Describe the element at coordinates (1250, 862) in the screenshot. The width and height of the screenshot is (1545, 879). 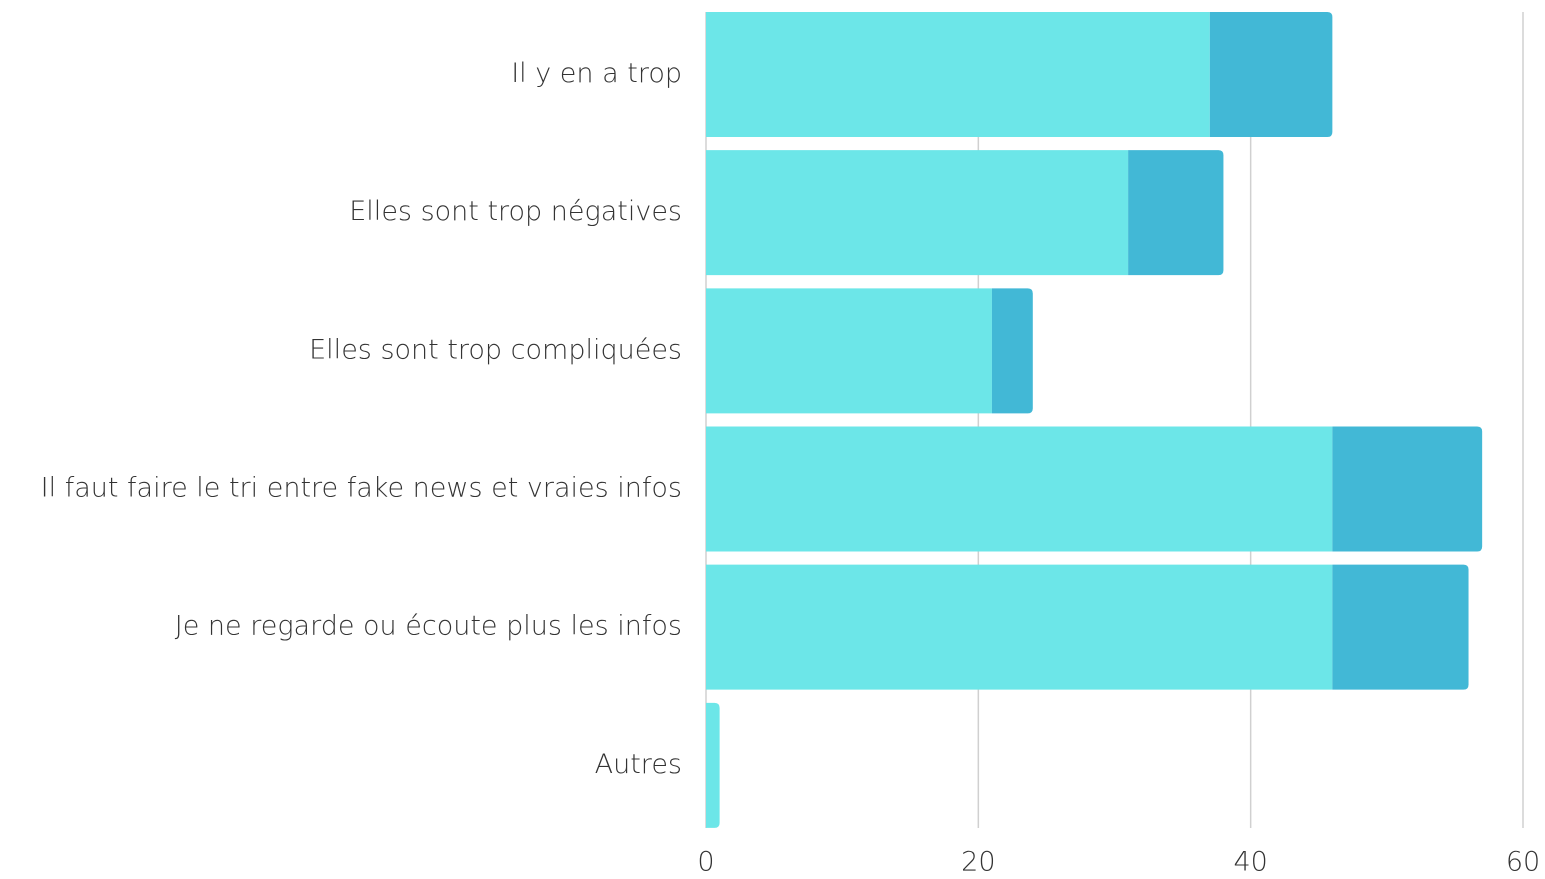
I see `x-tick-label: 40` at that location.